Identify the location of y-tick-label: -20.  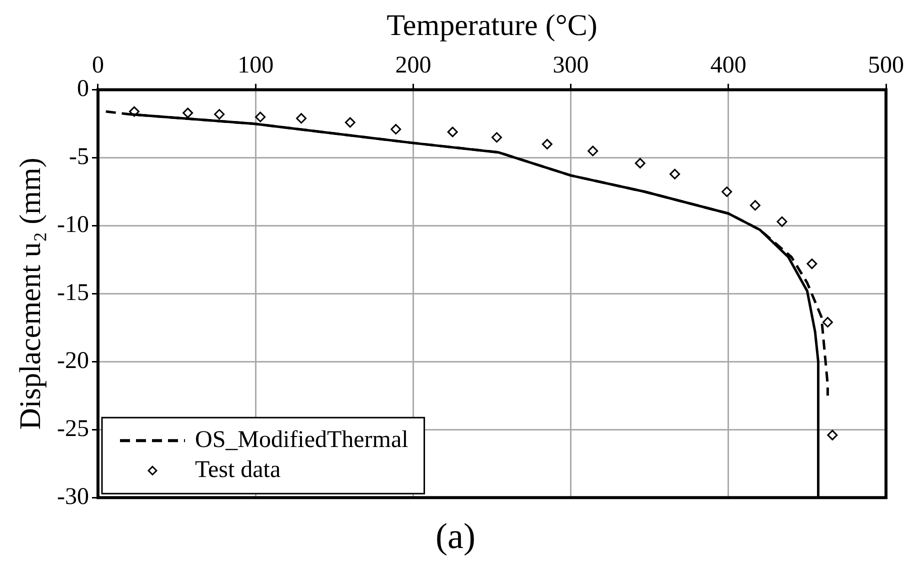
(72, 361).